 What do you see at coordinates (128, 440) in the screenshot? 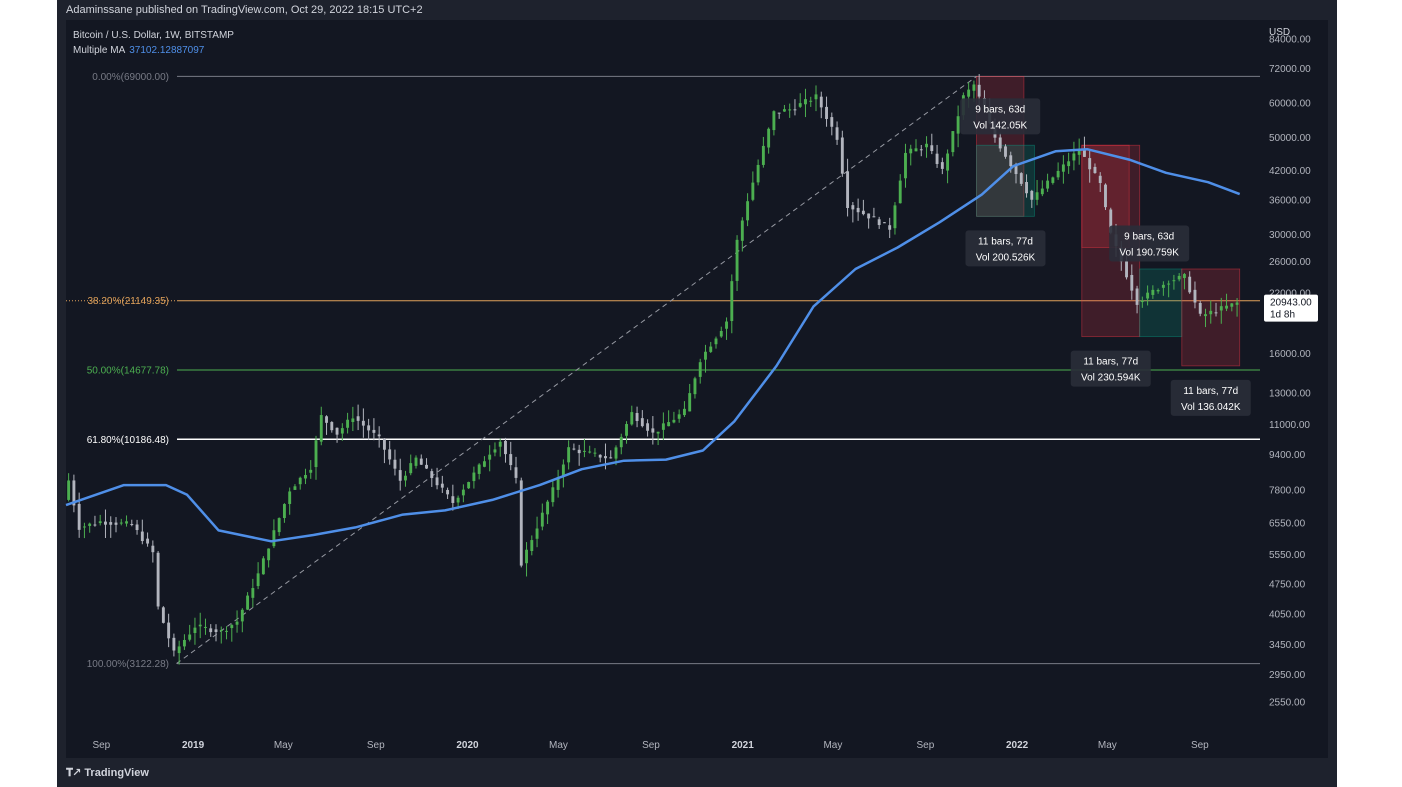
I see `fib-level-label: 61.80%(10186.48)` at bounding box center [128, 440].